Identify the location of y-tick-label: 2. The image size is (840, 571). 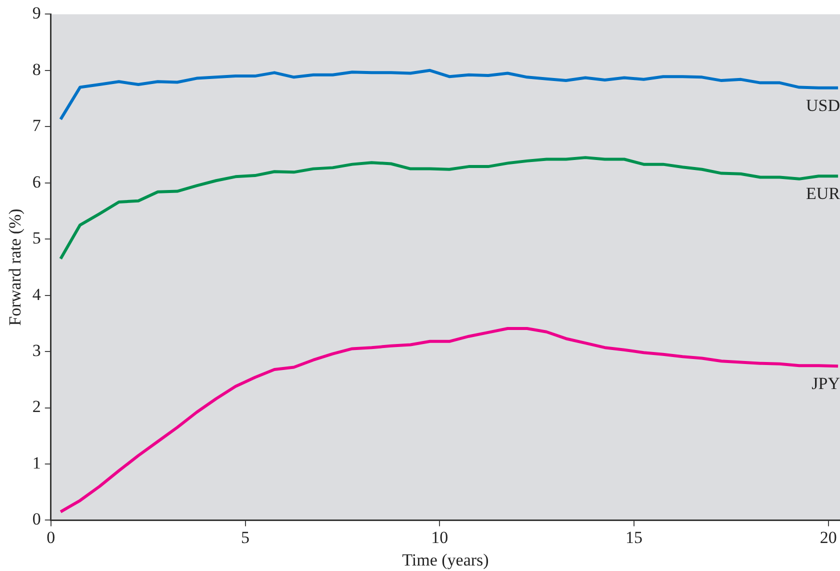
(36, 406).